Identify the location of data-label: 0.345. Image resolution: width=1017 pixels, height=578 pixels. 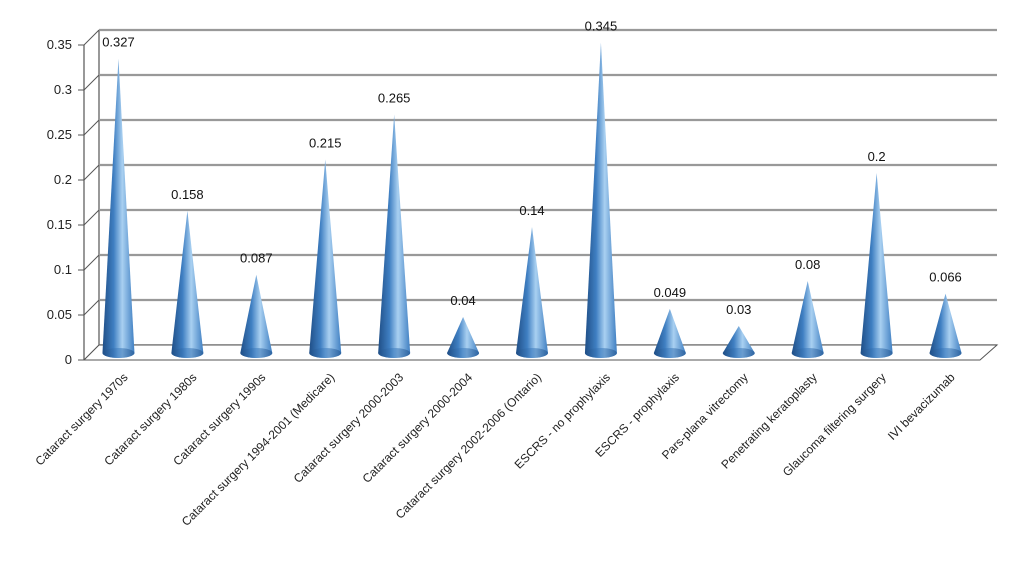
(601, 26).